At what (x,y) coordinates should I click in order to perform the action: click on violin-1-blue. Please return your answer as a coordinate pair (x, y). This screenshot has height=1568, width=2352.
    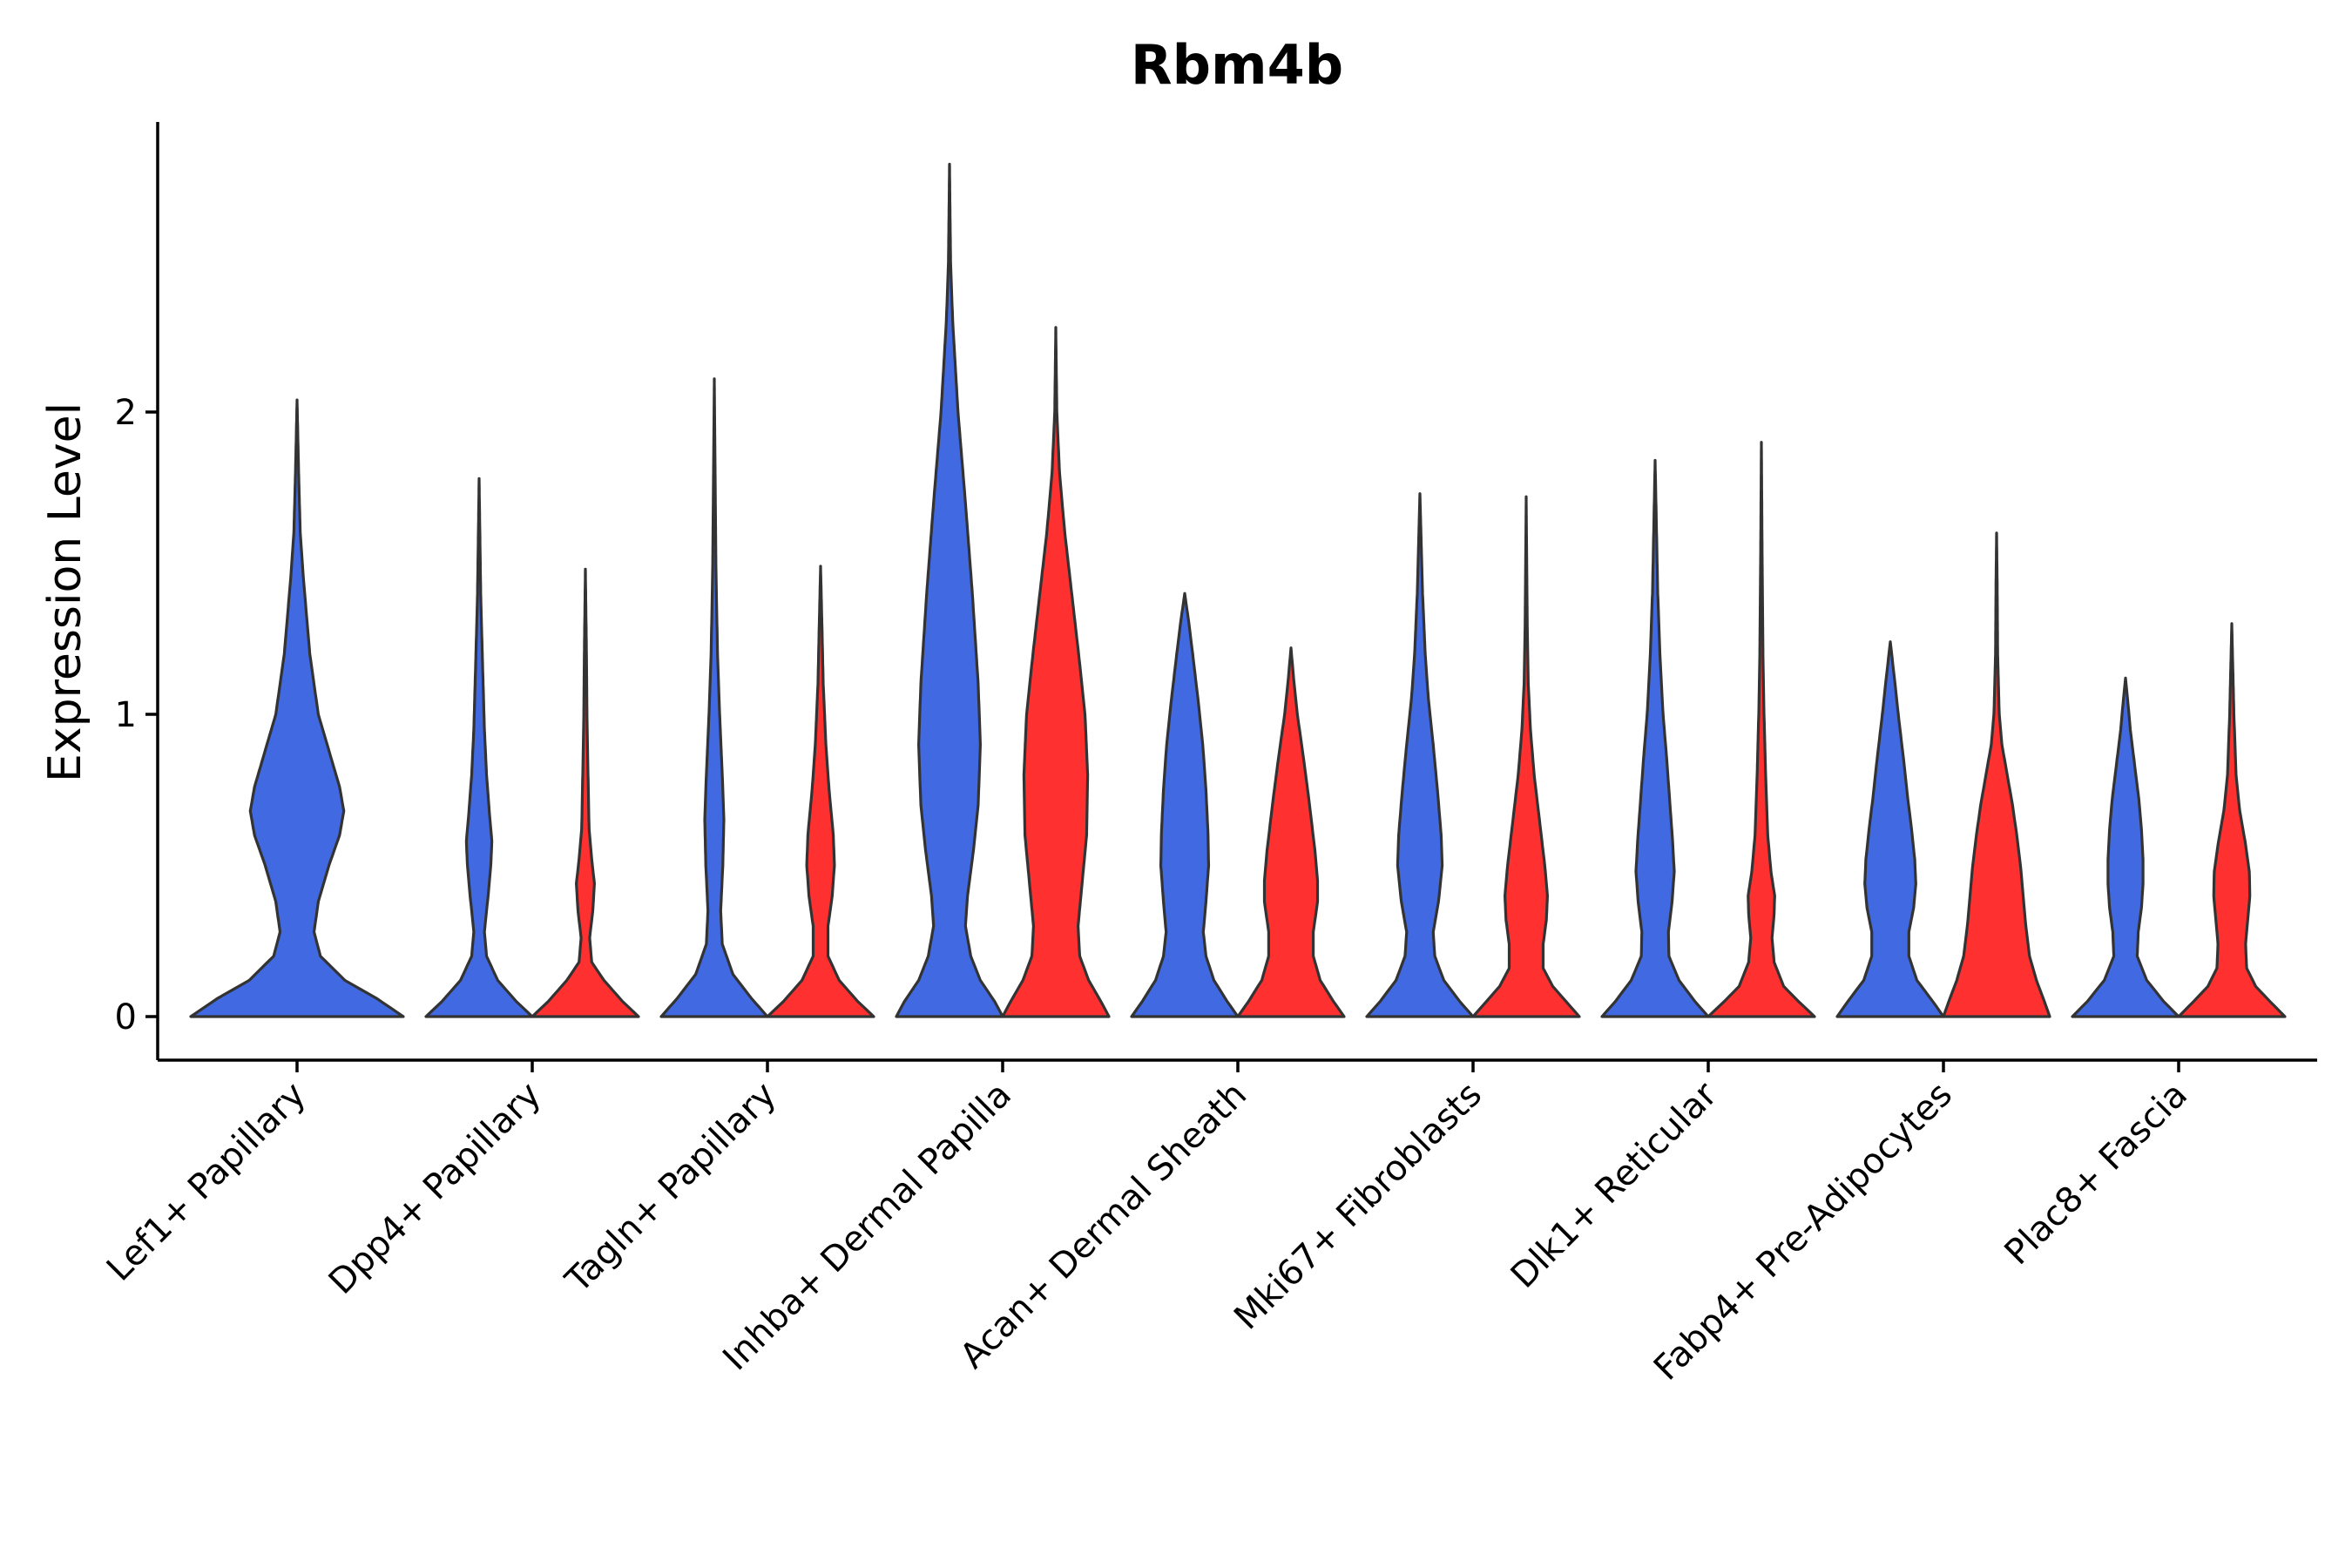
    Looking at the image, I should click on (479, 747).